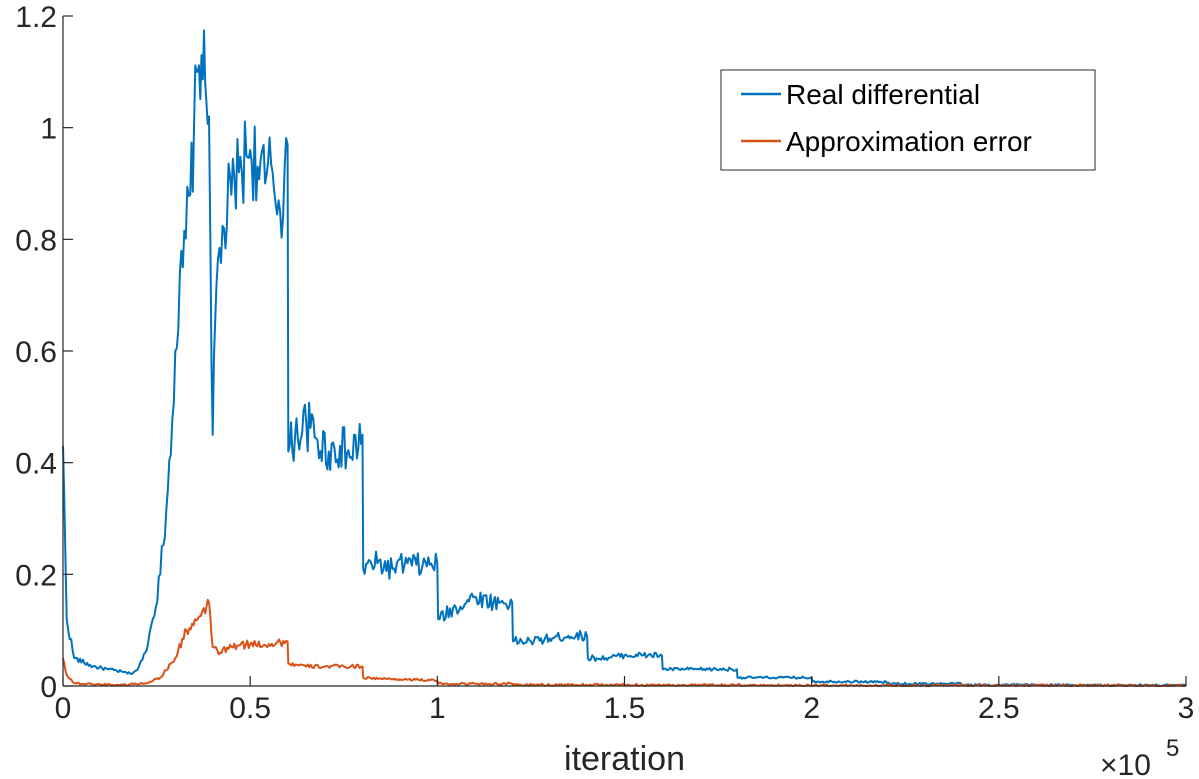 This screenshot has height=779, width=1199. I want to click on legend-label-approximation-error: Approximation error, so click(909, 141).